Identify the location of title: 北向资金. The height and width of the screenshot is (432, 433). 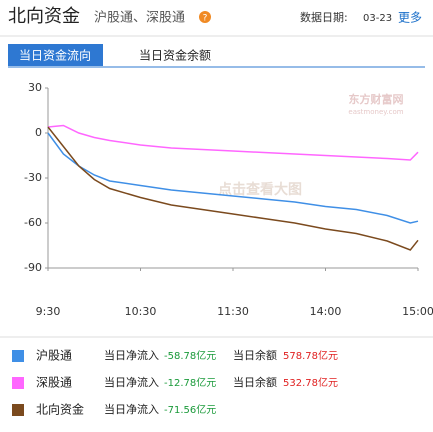
(44, 16).